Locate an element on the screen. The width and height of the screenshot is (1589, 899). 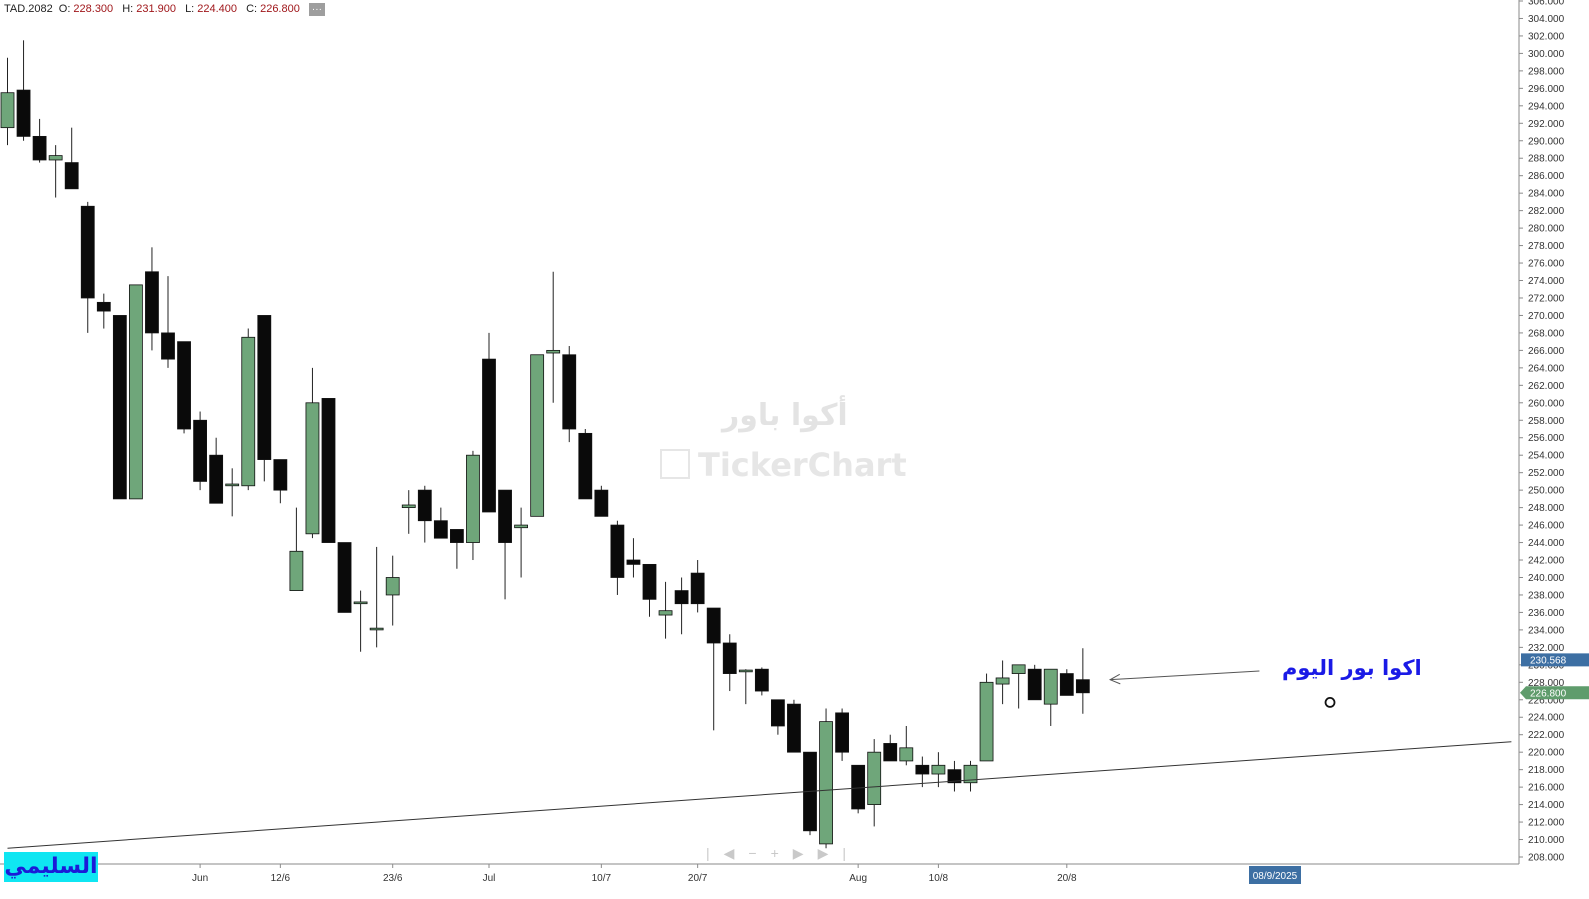
trendline is located at coordinates (759, 795).